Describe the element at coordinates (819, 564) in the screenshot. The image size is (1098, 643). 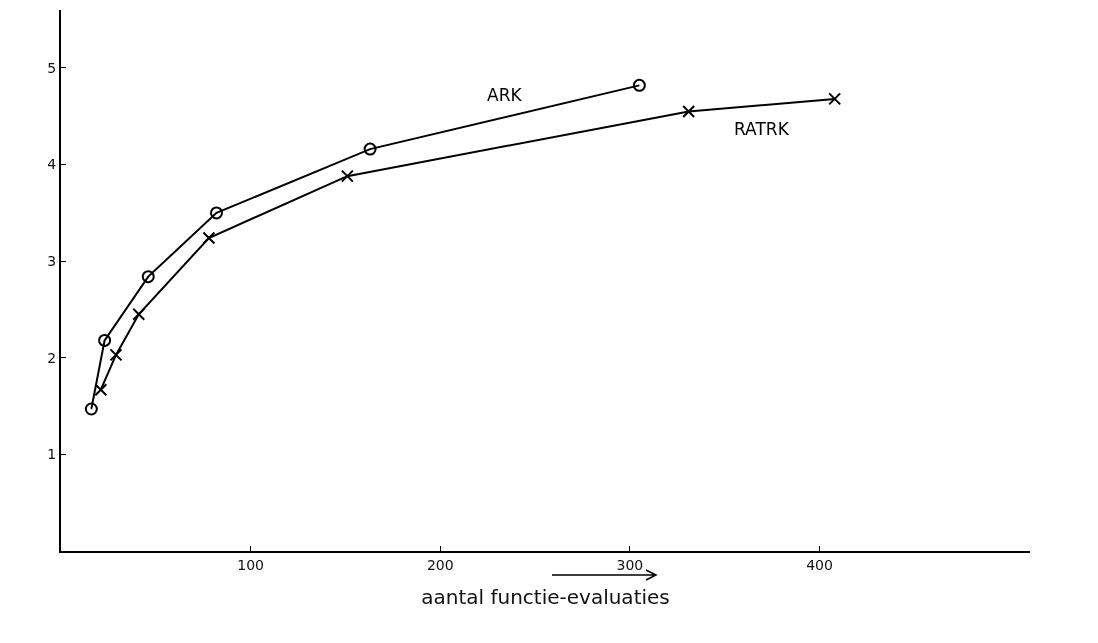
I see `x-tick-label: 400` at that location.